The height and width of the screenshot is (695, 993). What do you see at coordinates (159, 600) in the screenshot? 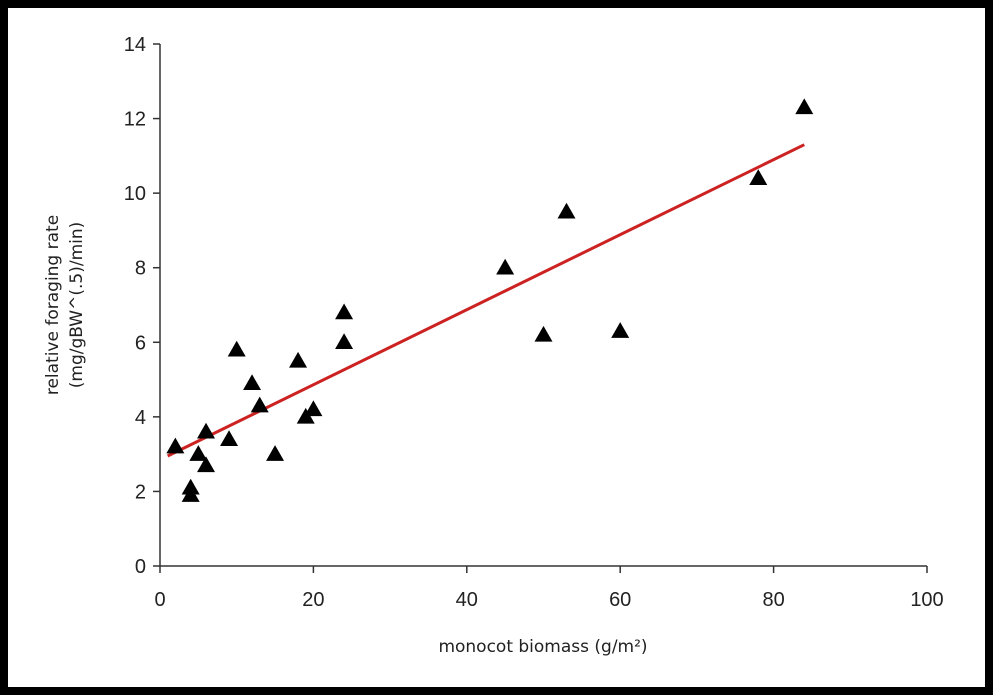
I see `x-tick-label: 0` at bounding box center [159, 600].